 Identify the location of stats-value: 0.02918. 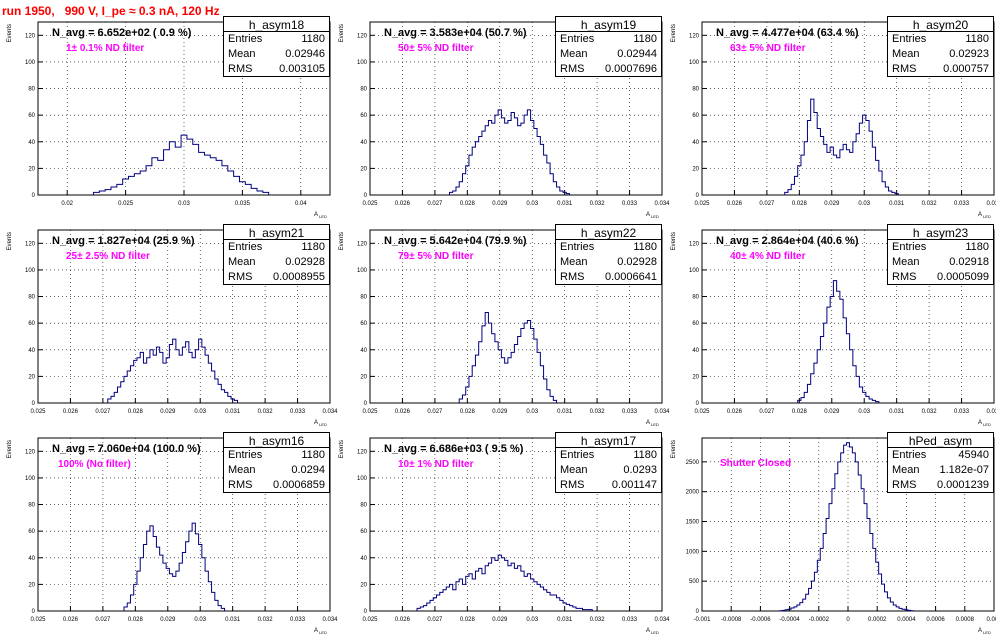
(969, 262).